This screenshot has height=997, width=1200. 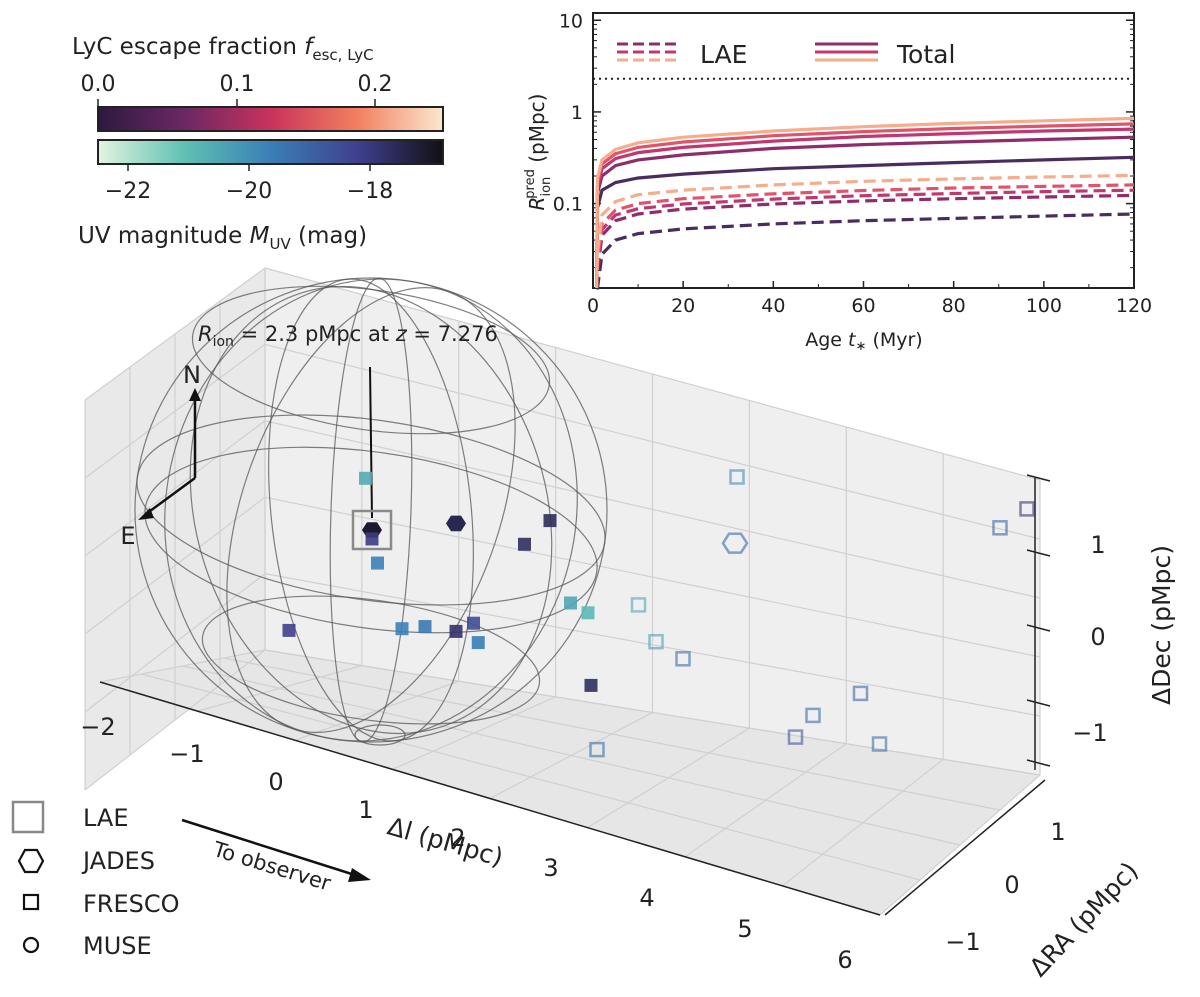 I want to click on inset-legend: LAE Total, so click(x=786, y=54).